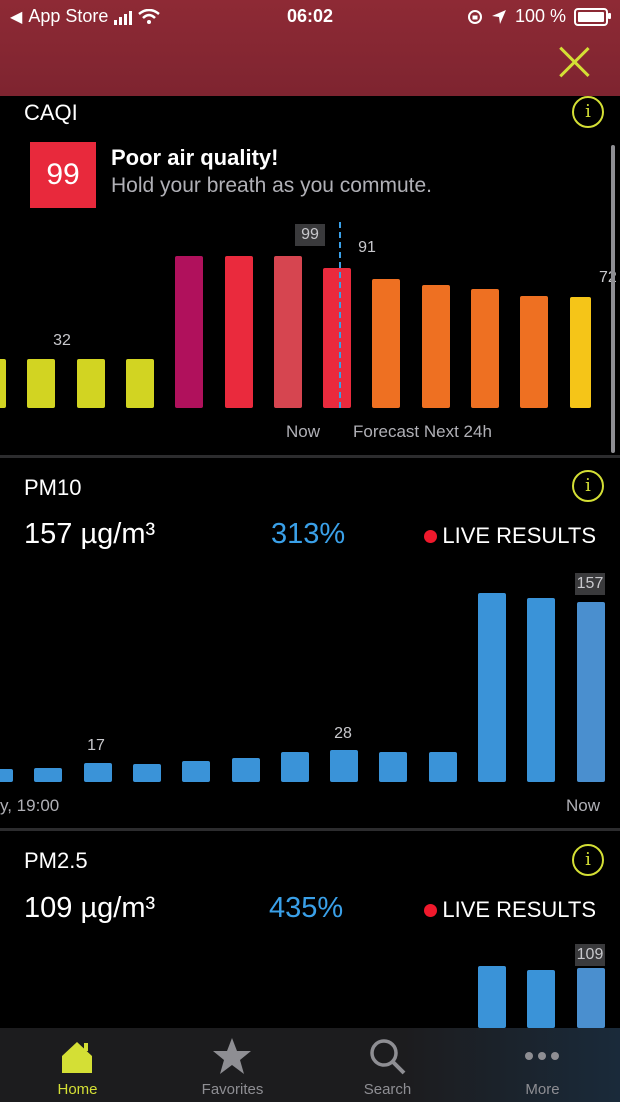  I want to click on star-icon, so click(232, 1056).